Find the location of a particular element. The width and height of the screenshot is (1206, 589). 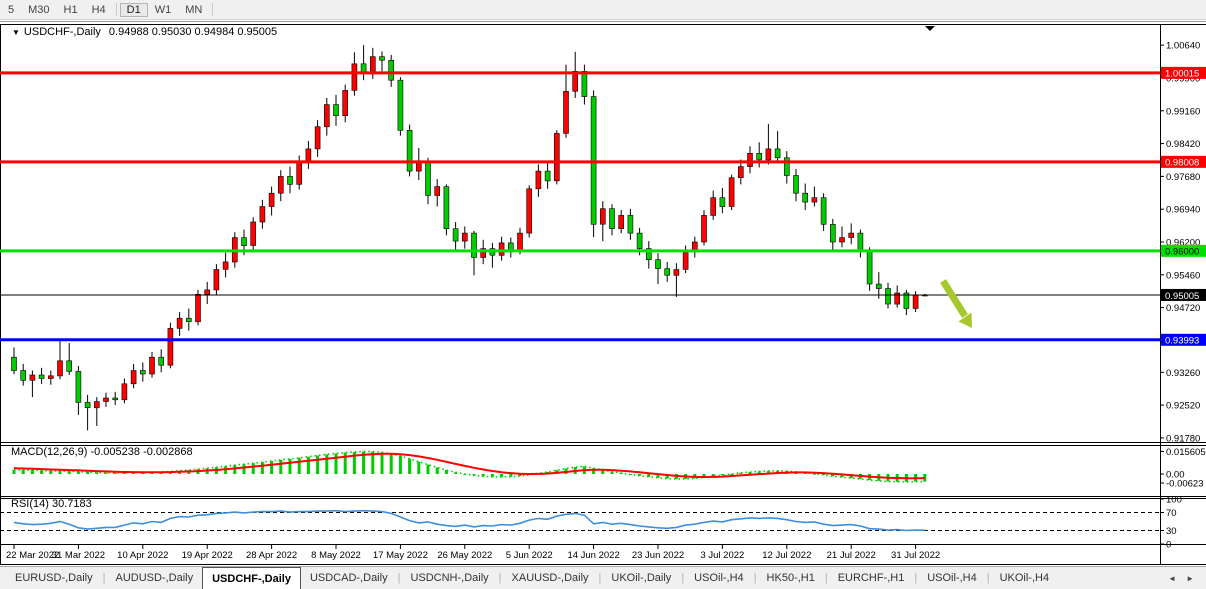

chart-tab-eurchf-h1-9: EURCHF-,H1 is located at coordinates (871, 578).